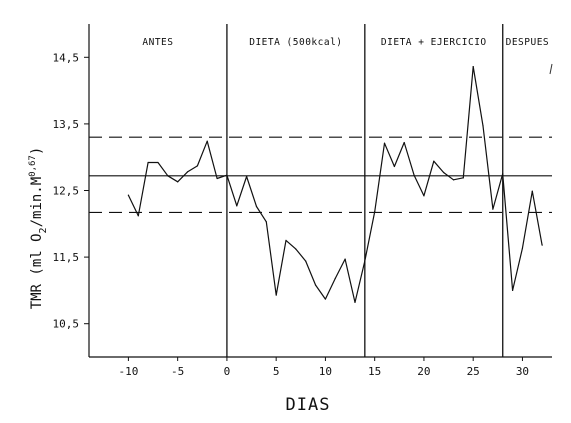 The image size is (571, 423). Describe the element at coordinates (66, 324) in the screenshot. I see `y-tick-label: 10,5` at that location.